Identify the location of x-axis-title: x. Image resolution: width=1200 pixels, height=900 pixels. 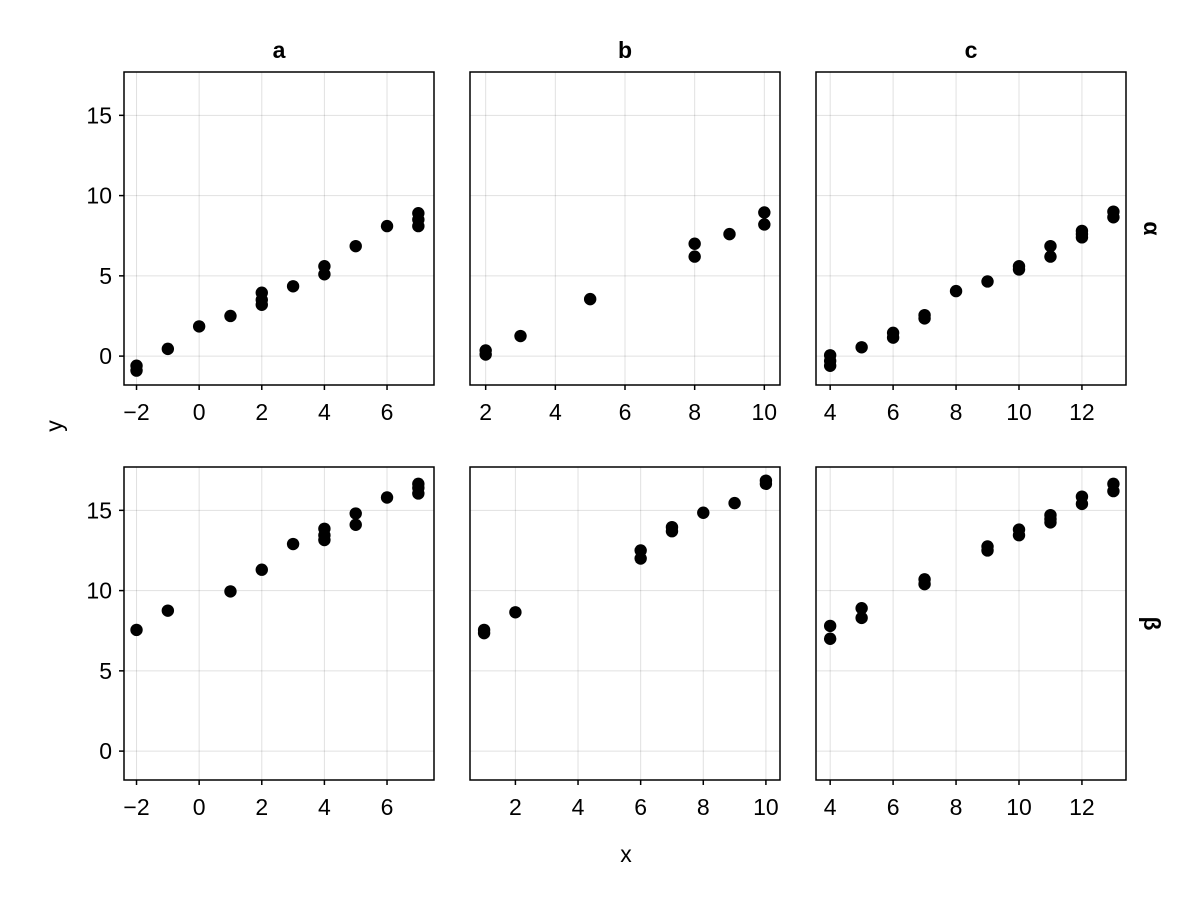
(626, 854).